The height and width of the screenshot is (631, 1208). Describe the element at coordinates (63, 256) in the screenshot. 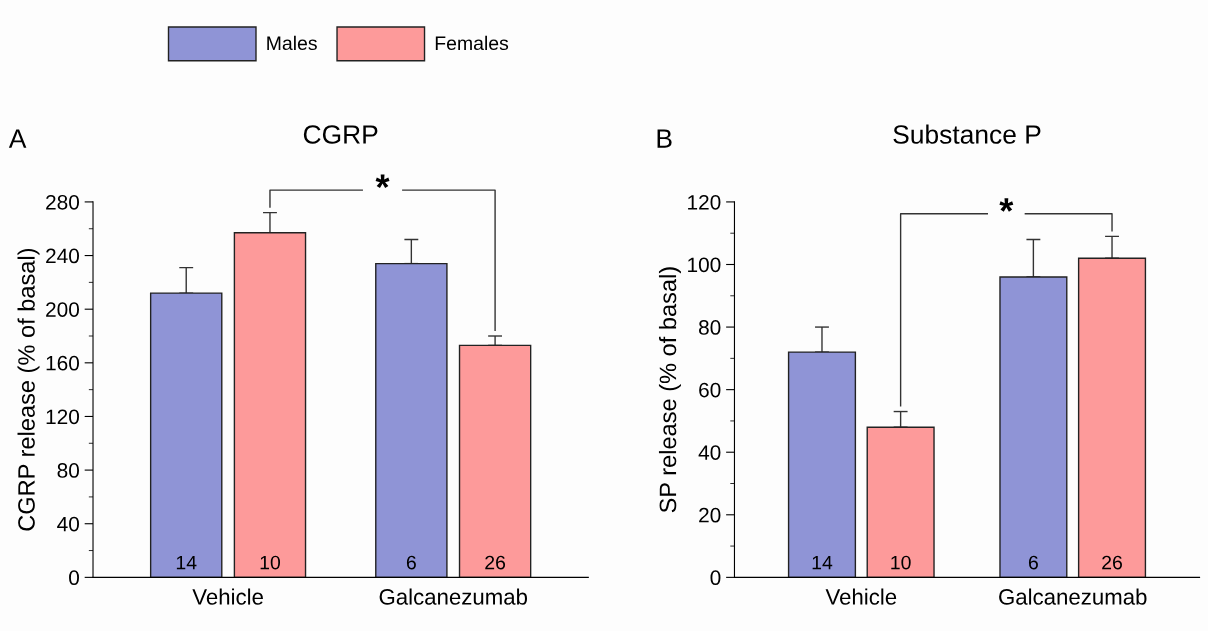

I see `y-tick-label: 240` at that location.